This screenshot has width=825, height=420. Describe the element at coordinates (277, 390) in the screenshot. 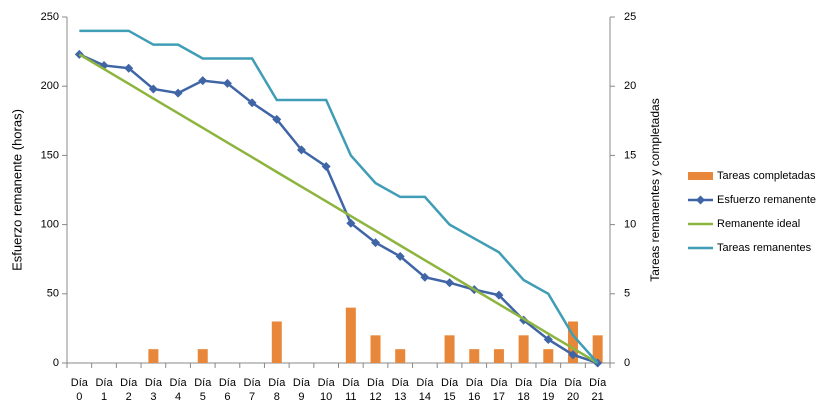

I see `x-tick-label: Día 8` at that location.